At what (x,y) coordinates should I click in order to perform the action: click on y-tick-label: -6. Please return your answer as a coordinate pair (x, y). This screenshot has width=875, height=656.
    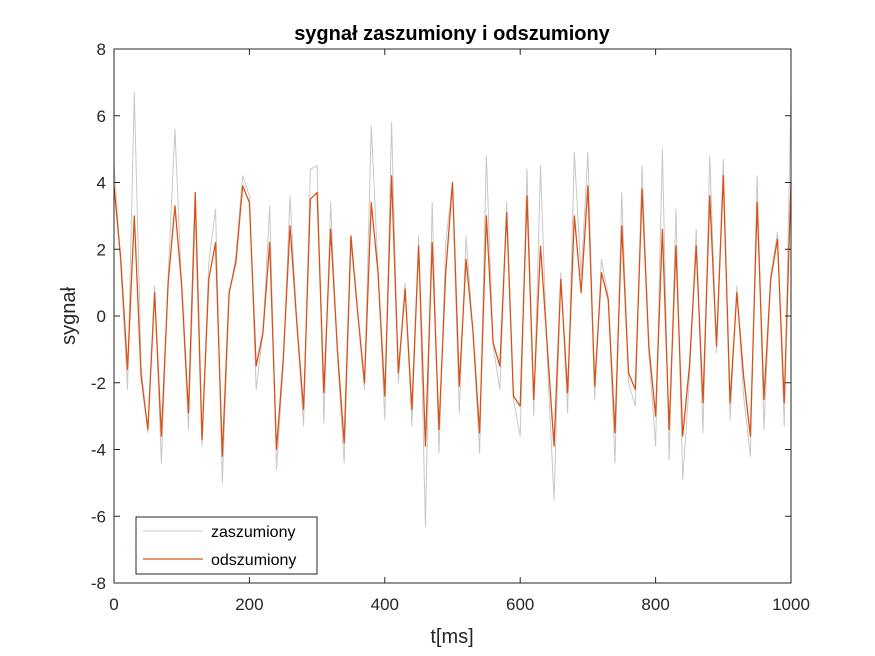
    Looking at the image, I should click on (98, 516).